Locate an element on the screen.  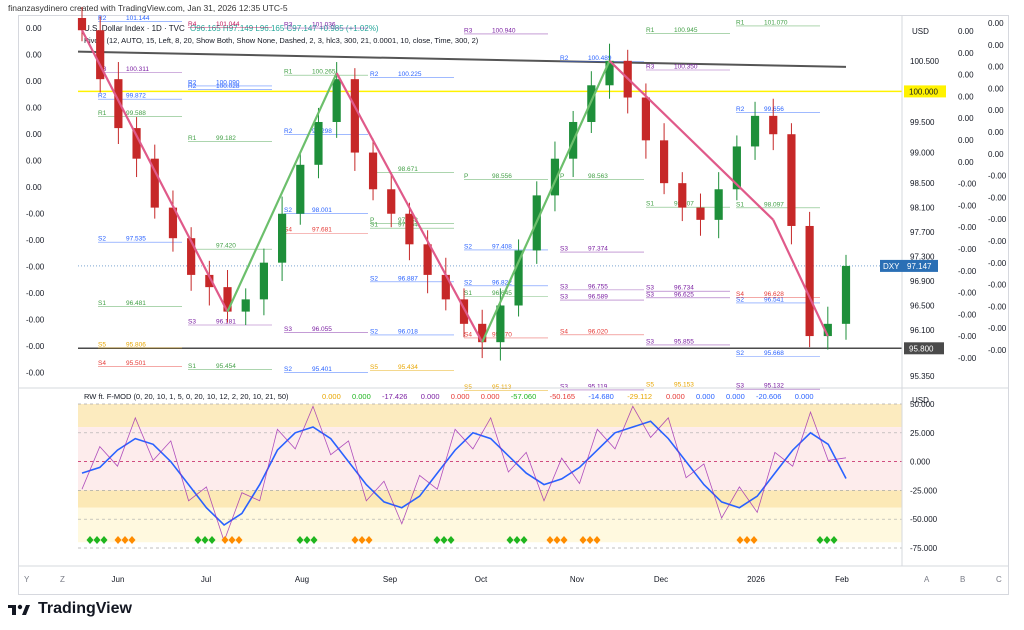
pivot-level-value: 96.541 is located at coordinates (774, 299).